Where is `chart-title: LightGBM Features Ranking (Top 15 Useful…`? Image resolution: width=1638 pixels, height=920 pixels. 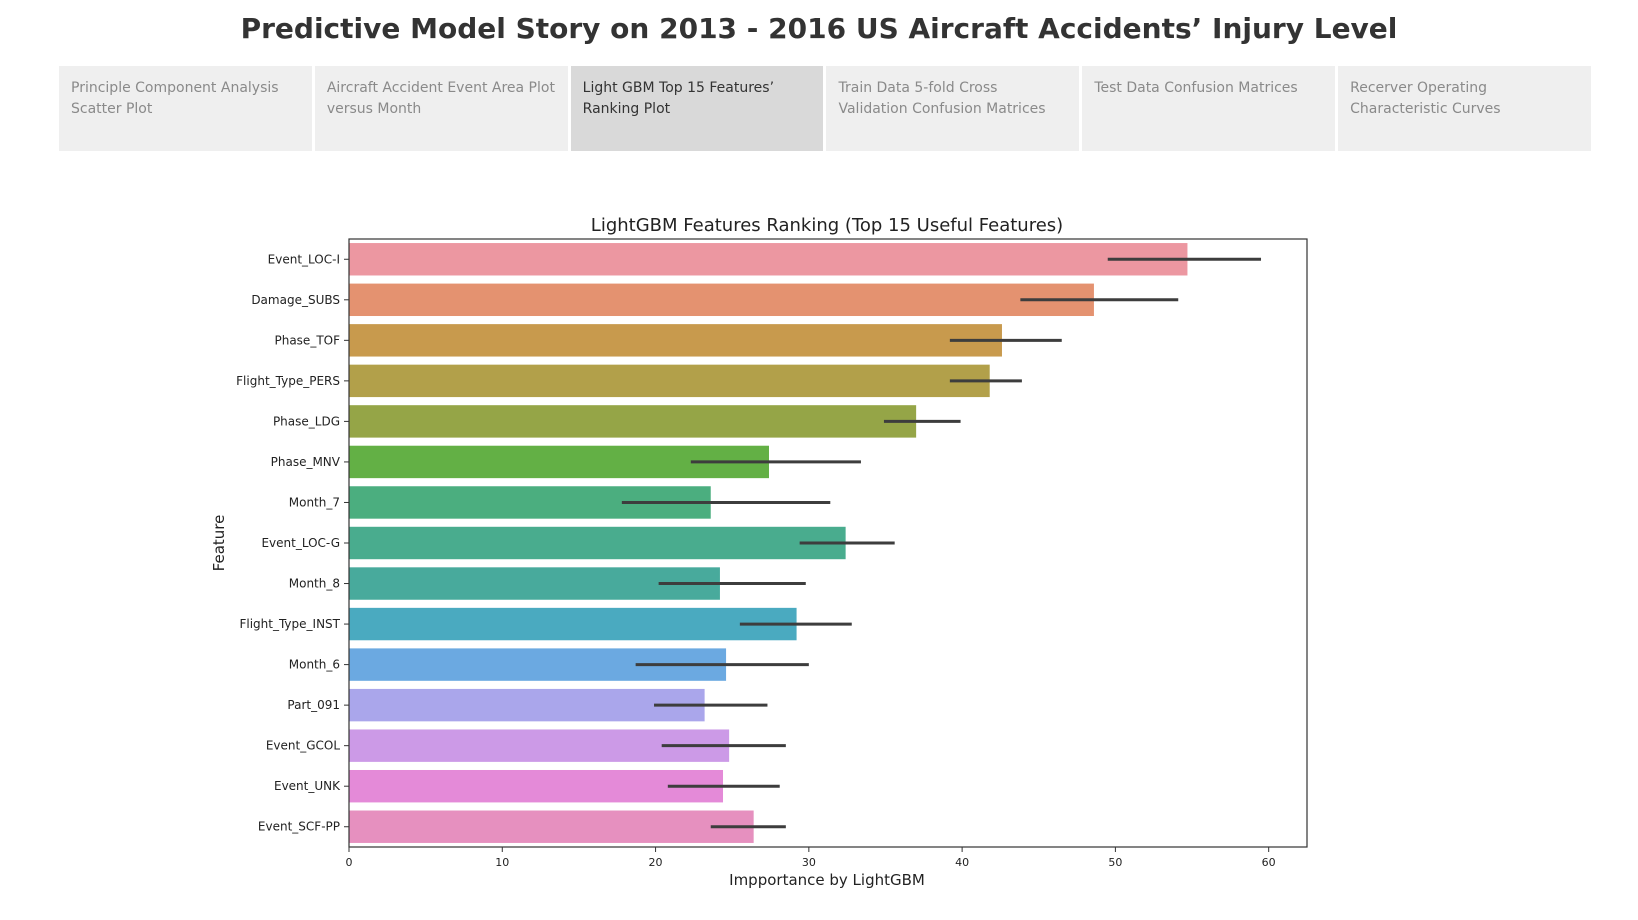 chart-title: LightGBM Features Ranking (Top 15 Useful… is located at coordinates (827, 225).